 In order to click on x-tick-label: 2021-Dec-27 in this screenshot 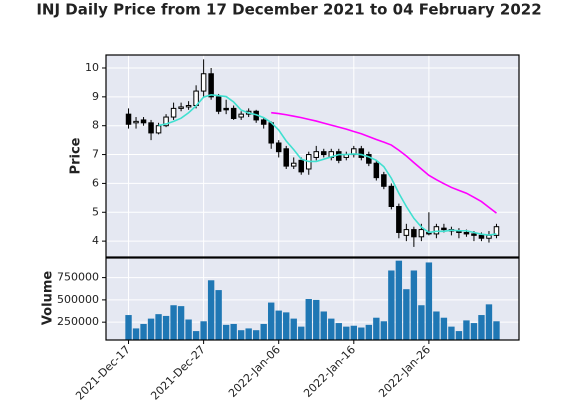, I will do `click(178, 373)`.